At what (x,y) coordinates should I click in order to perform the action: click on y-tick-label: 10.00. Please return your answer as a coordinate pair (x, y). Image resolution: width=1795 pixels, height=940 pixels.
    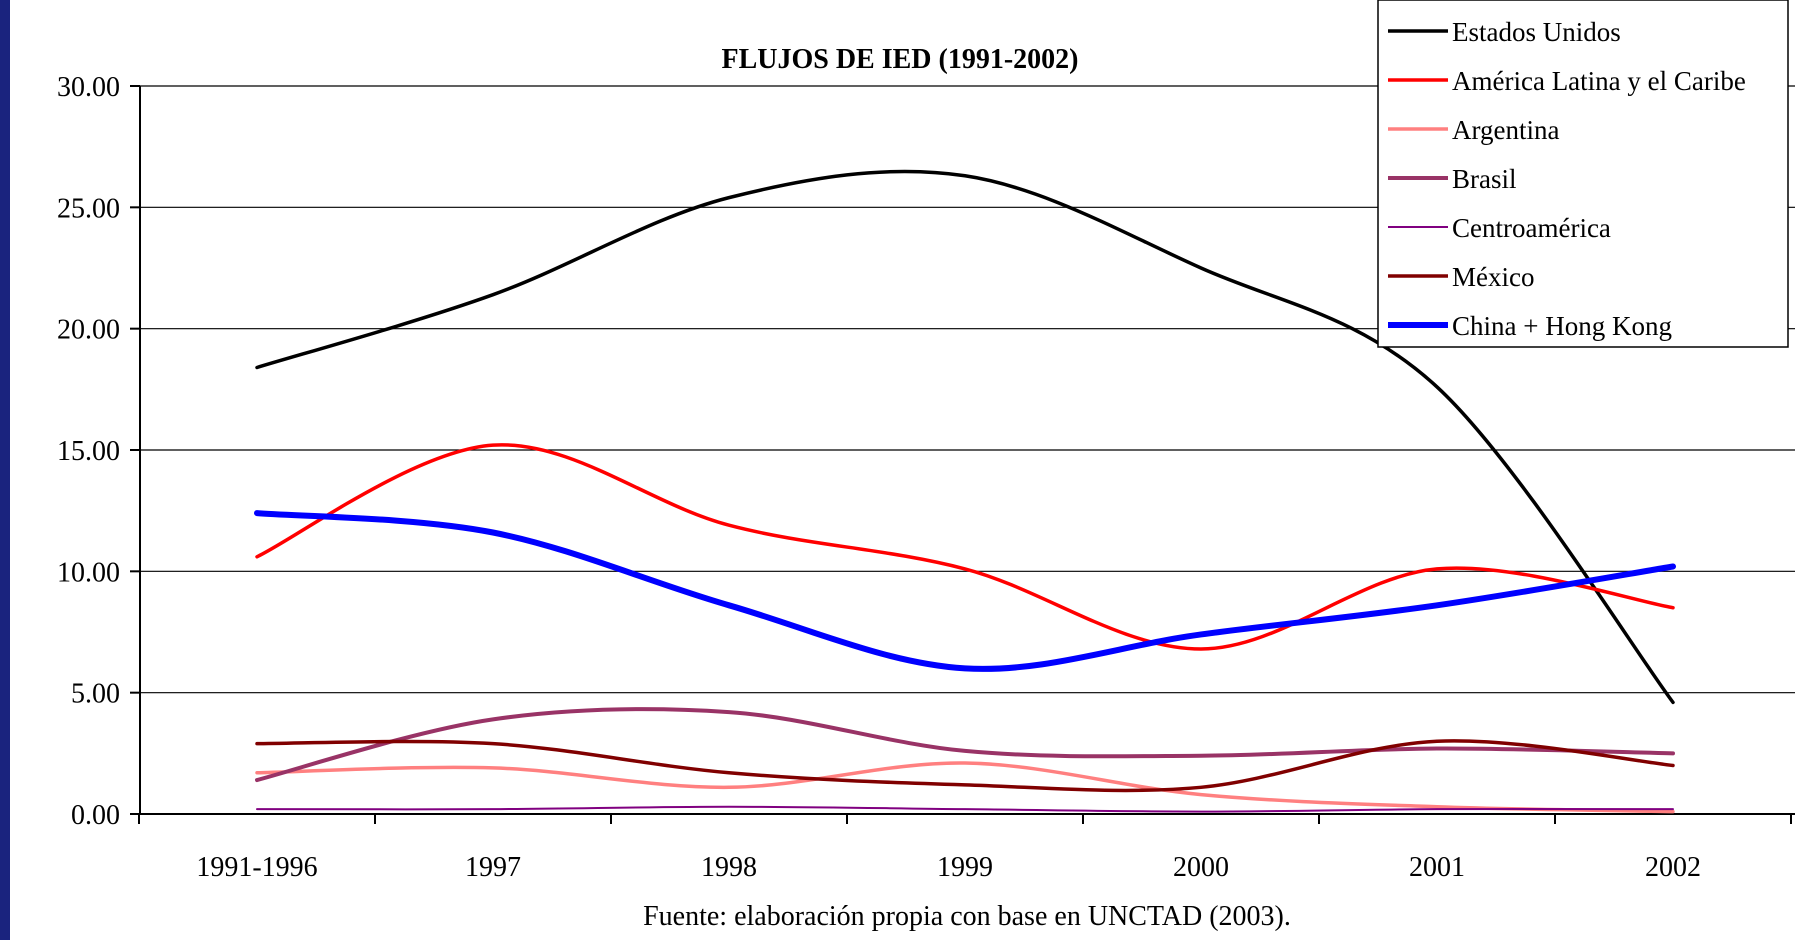
    Looking at the image, I should click on (88, 572).